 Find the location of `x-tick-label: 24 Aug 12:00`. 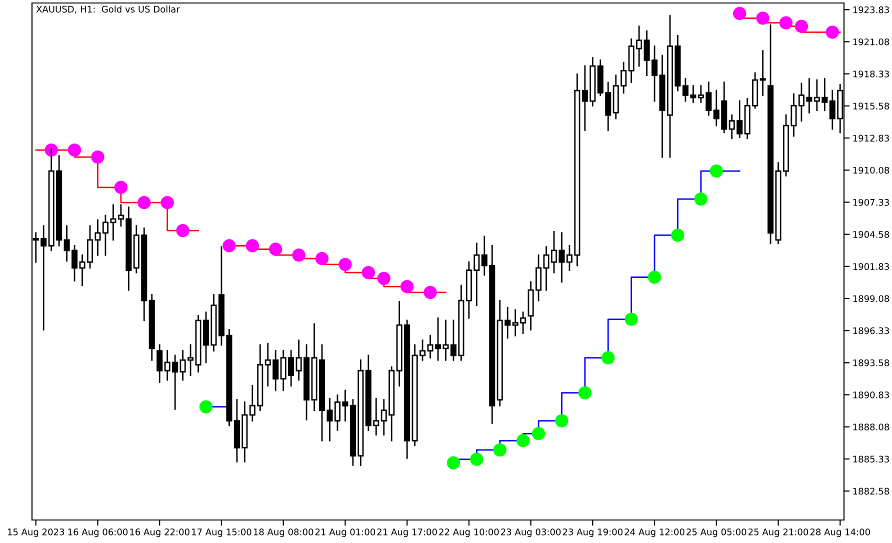

x-tick-label: 24 Aug 12:00 is located at coordinates (654, 533).